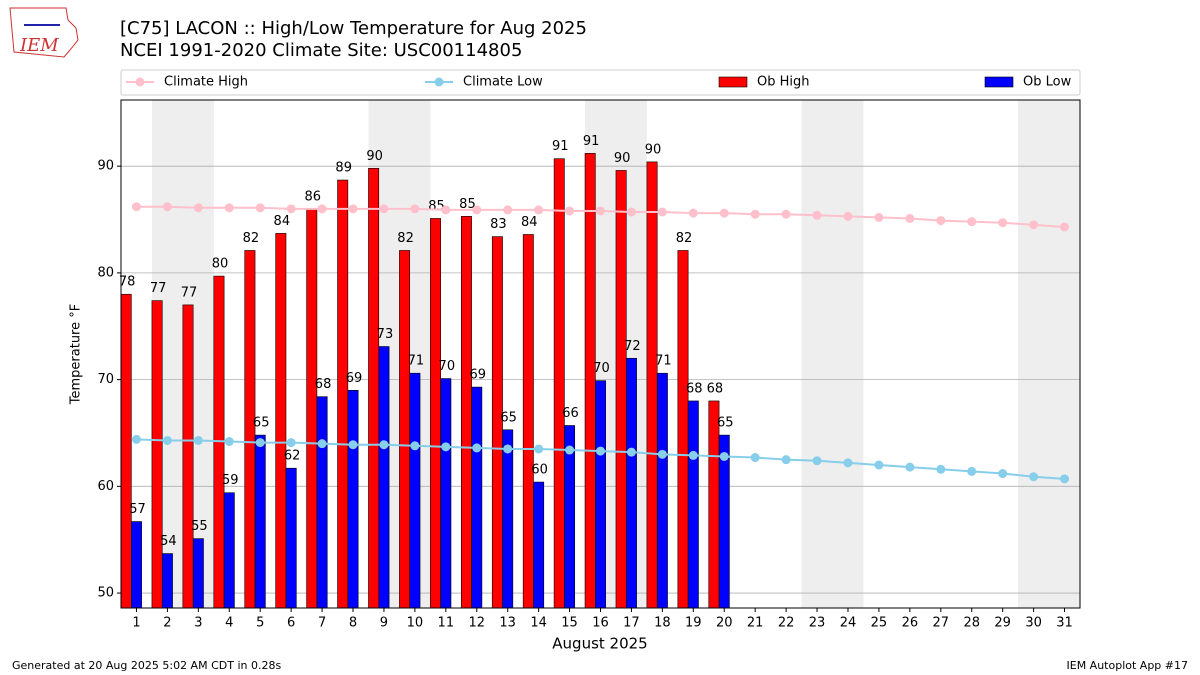  I want to click on value-label: 80, so click(220, 264).